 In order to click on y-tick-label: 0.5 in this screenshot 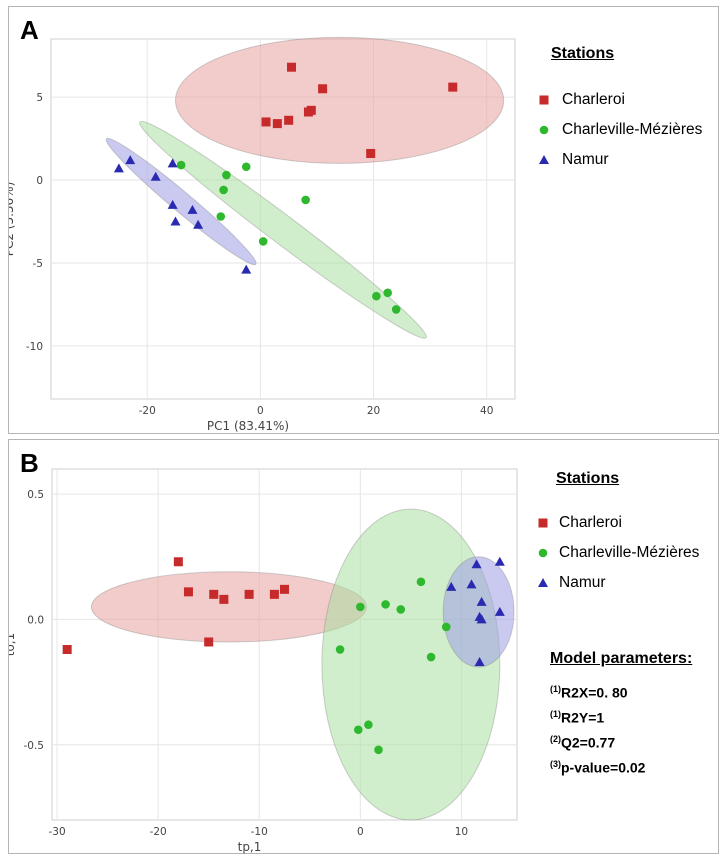, I will do `click(35, 495)`.